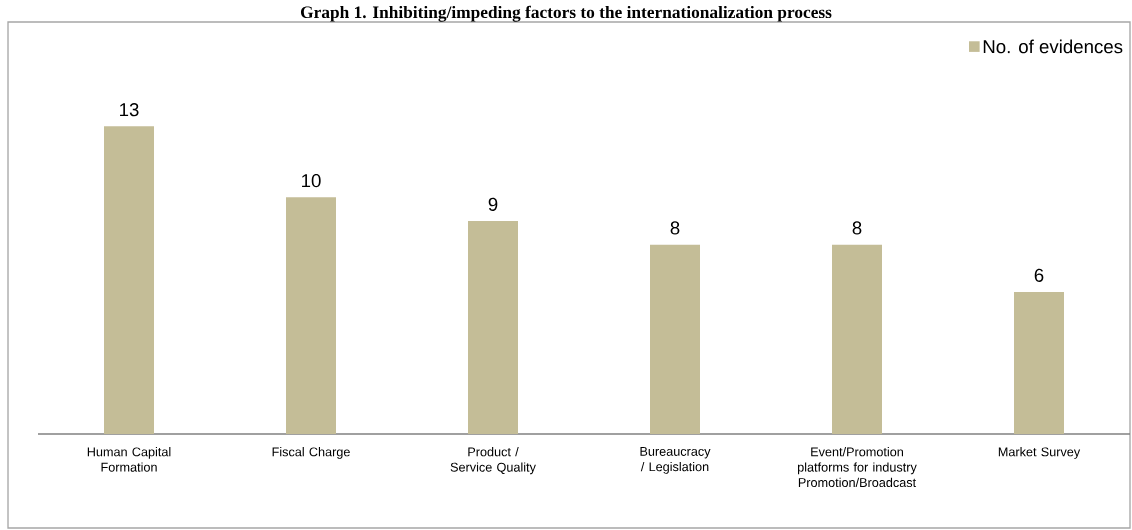  Describe the element at coordinates (311, 453) in the screenshot. I see `x-tick-label: Fiscal Charge` at that location.